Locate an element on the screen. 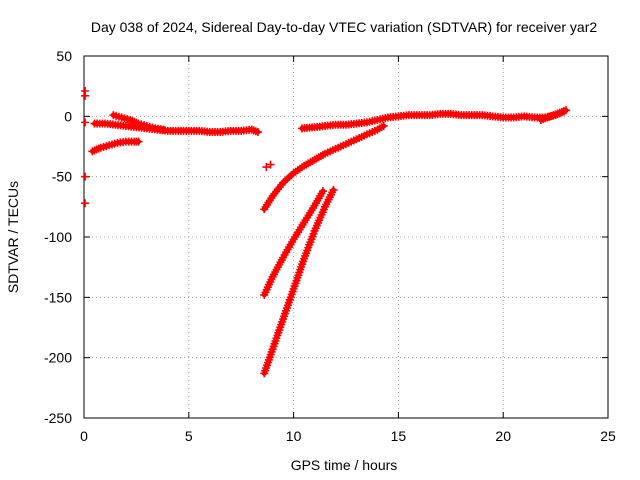  x-axis-label: GPS time / hours is located at coordinates (344, 465).